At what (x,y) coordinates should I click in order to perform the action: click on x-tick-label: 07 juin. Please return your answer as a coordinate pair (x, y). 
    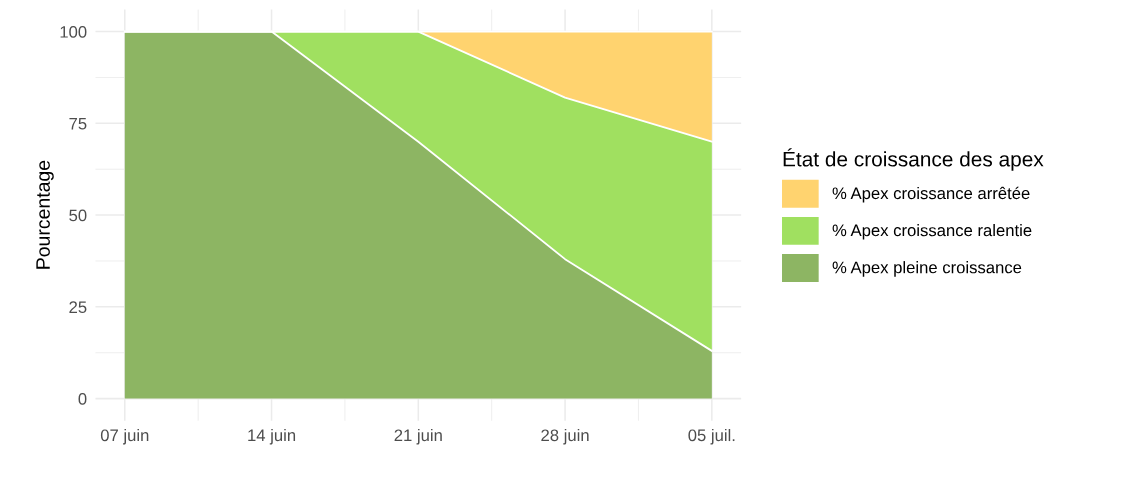
    Looking at the image, I should click on (124, 436).